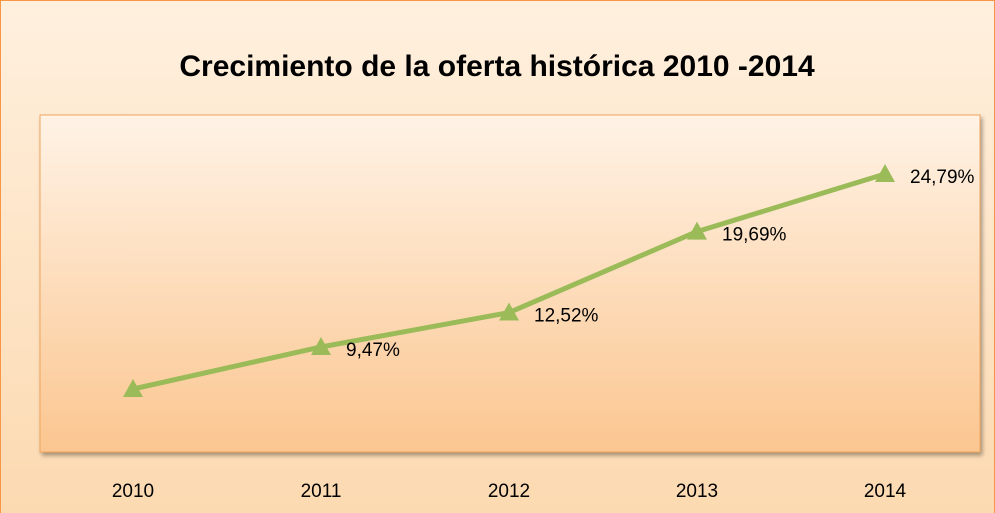  Describe the element at coordinates (133, 491) in the screenshot. I see `x-tick-label: 2010` at that location.